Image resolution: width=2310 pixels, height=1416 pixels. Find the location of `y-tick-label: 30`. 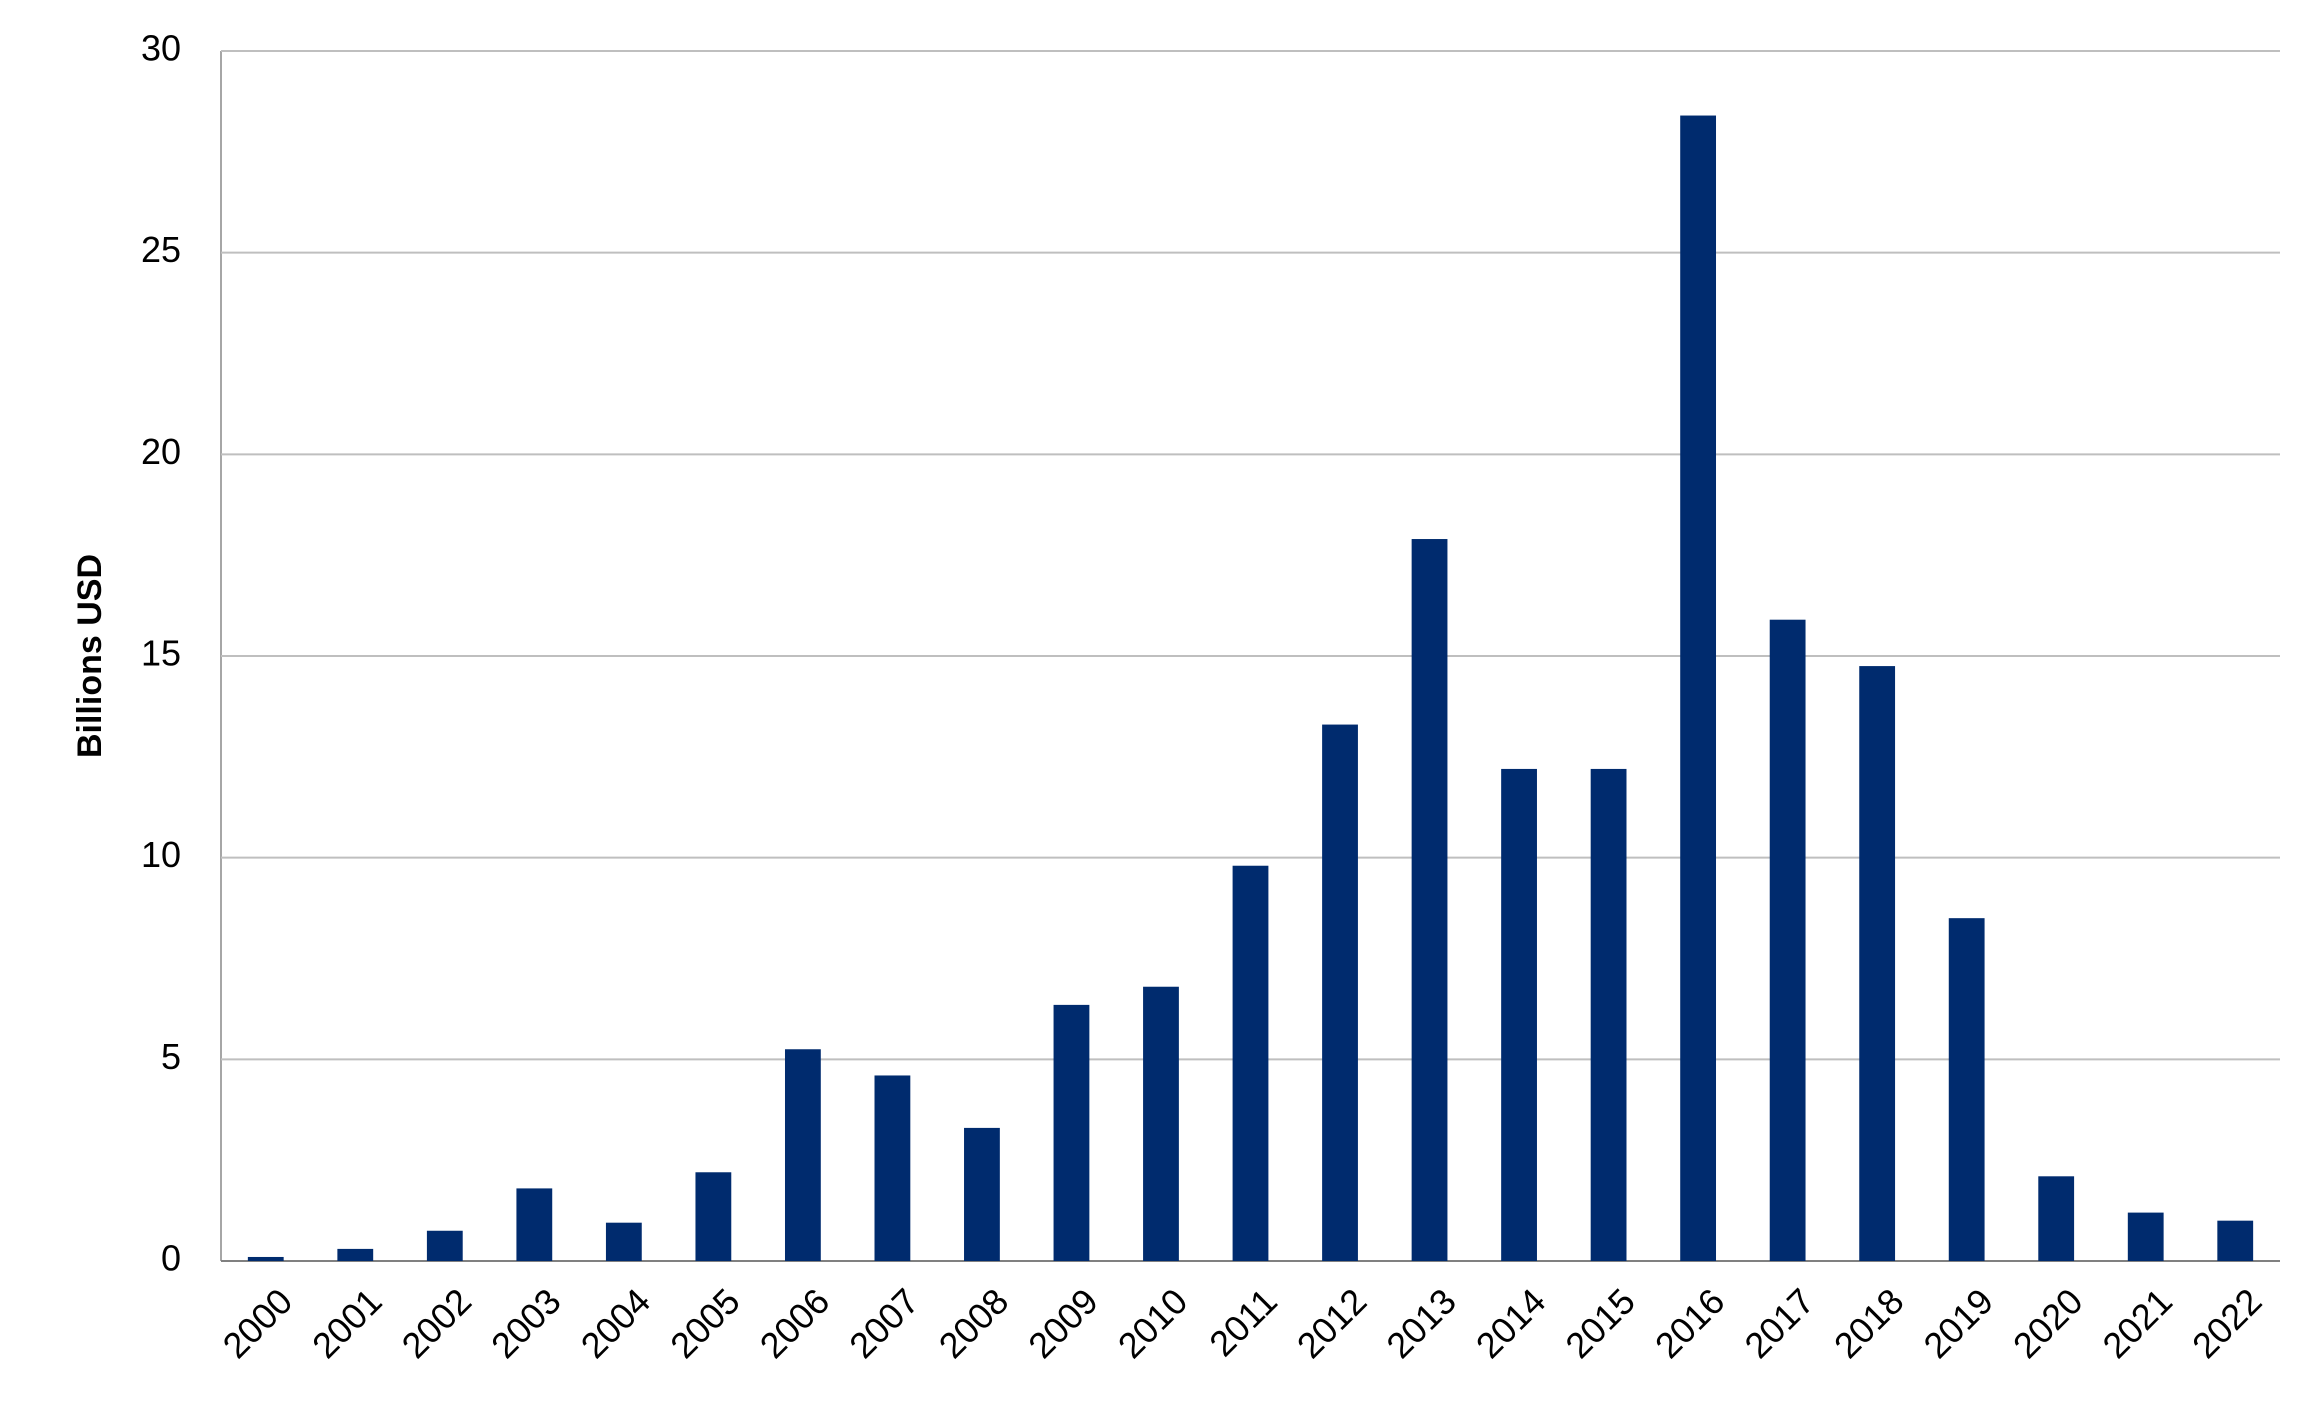

y-tick-label: 30 is located at coordinates (161, 48).